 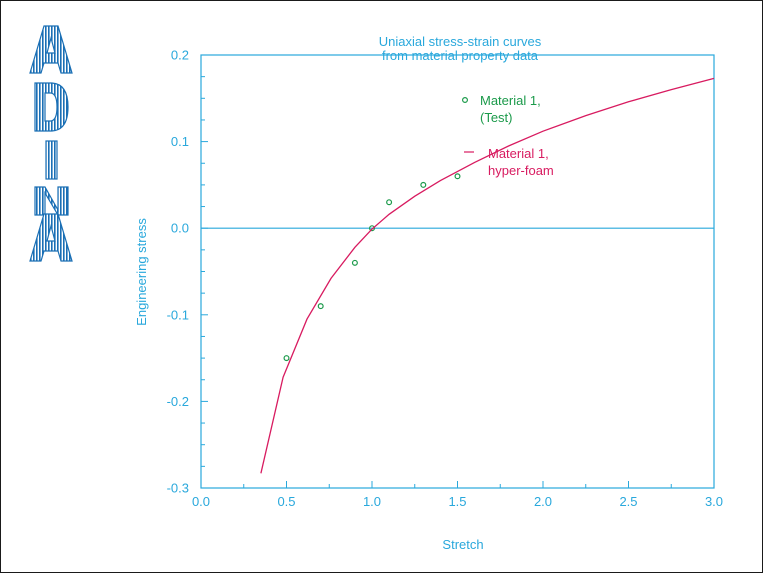 What do you see at coordinates (510, 100) in the screenshot?
I see `legend-label-test-line-1: Material 1,` at bounding box center [510, 100].